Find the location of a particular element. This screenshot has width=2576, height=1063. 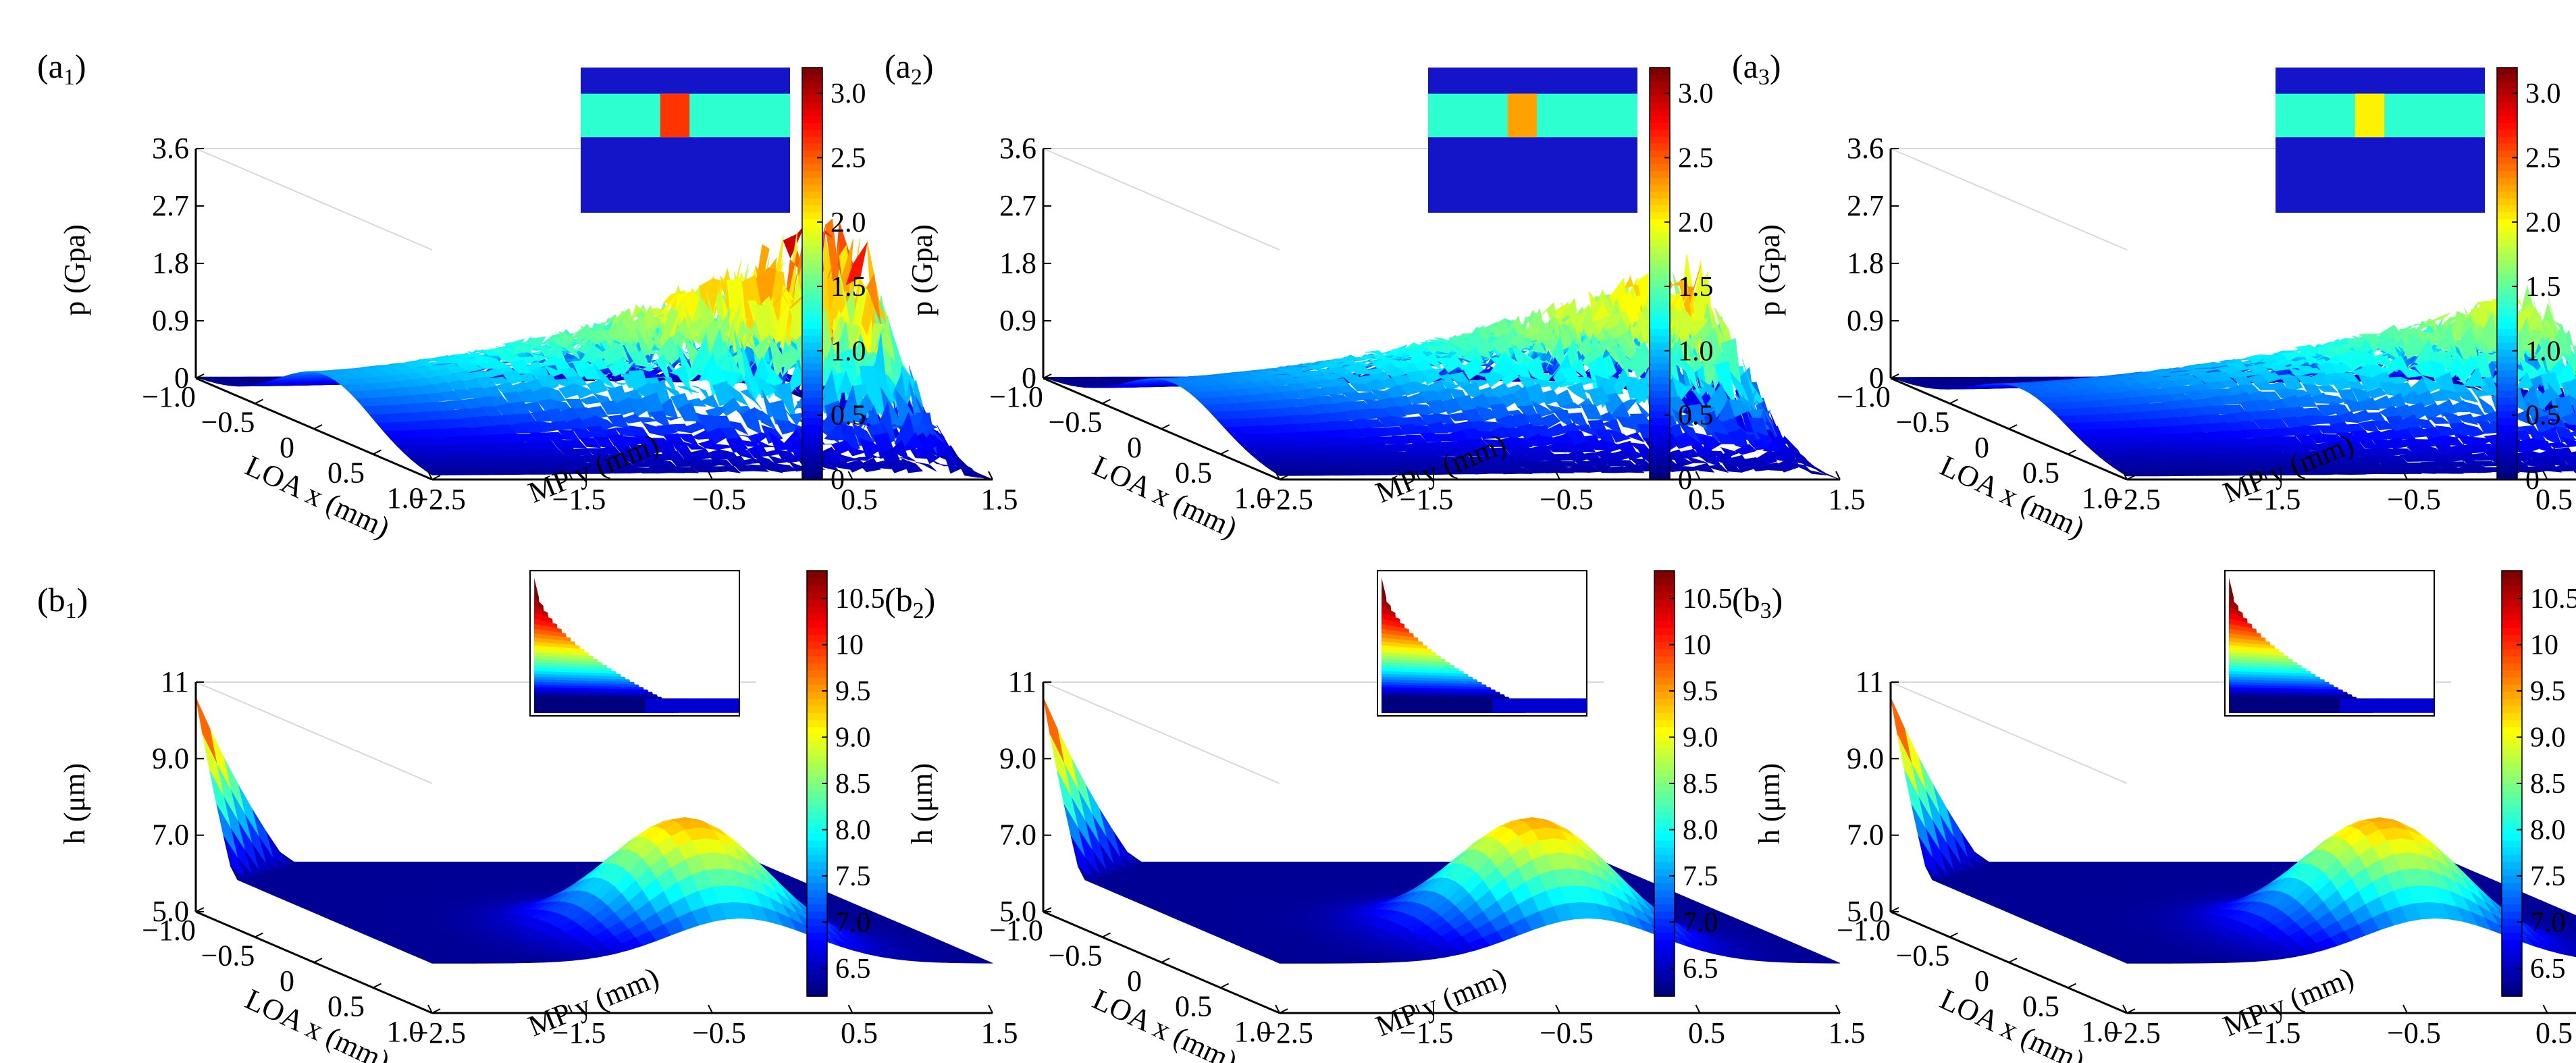

z-tick-label: 2.7 is located at coordinates (1017, 206).